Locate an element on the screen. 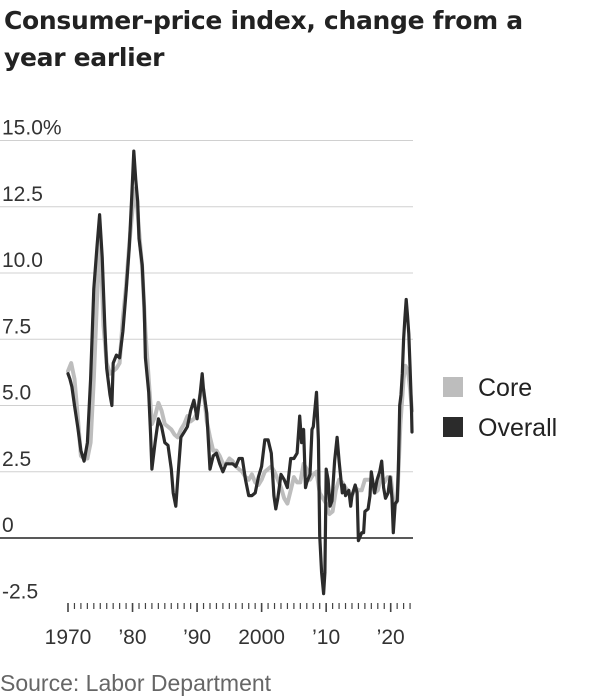 The height and width of the screenshot is (700, 600). x-tick-label: 2000 is located at coordinates (261, 637).